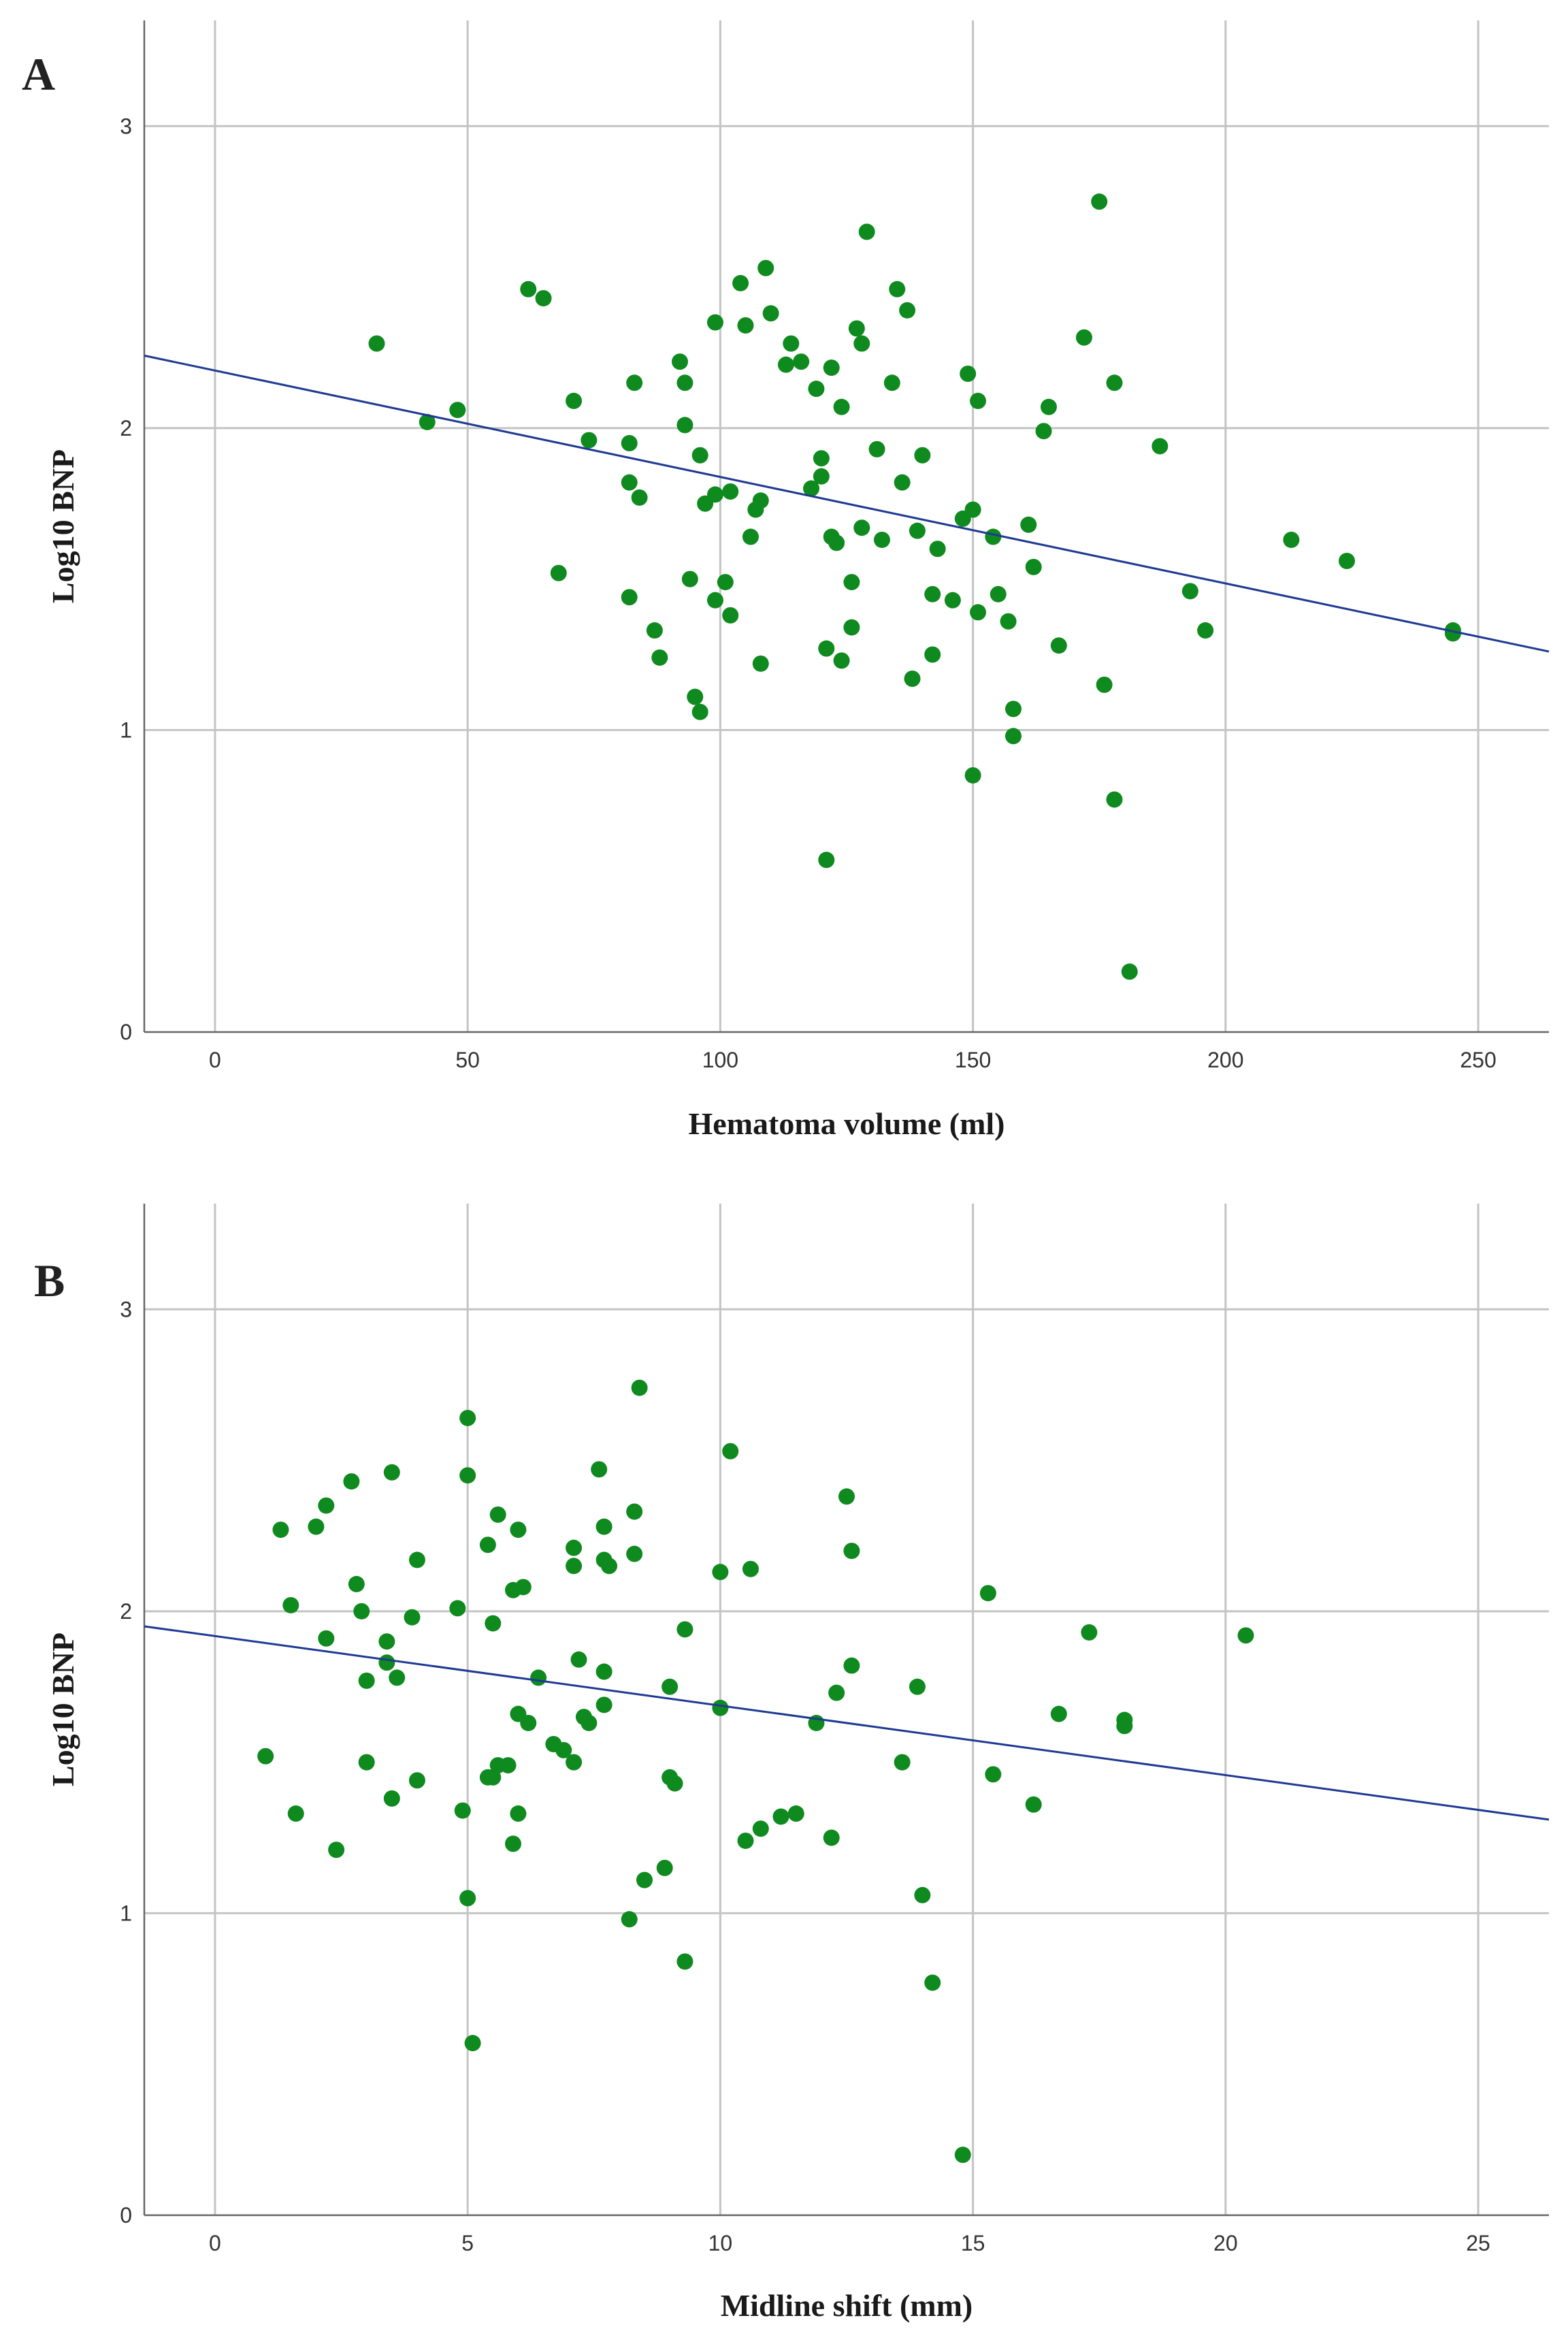 The width and height of the screenshot is (1568, 2350). I want to click on panel-a-xtick-4: 200, so click(1225, 1060).